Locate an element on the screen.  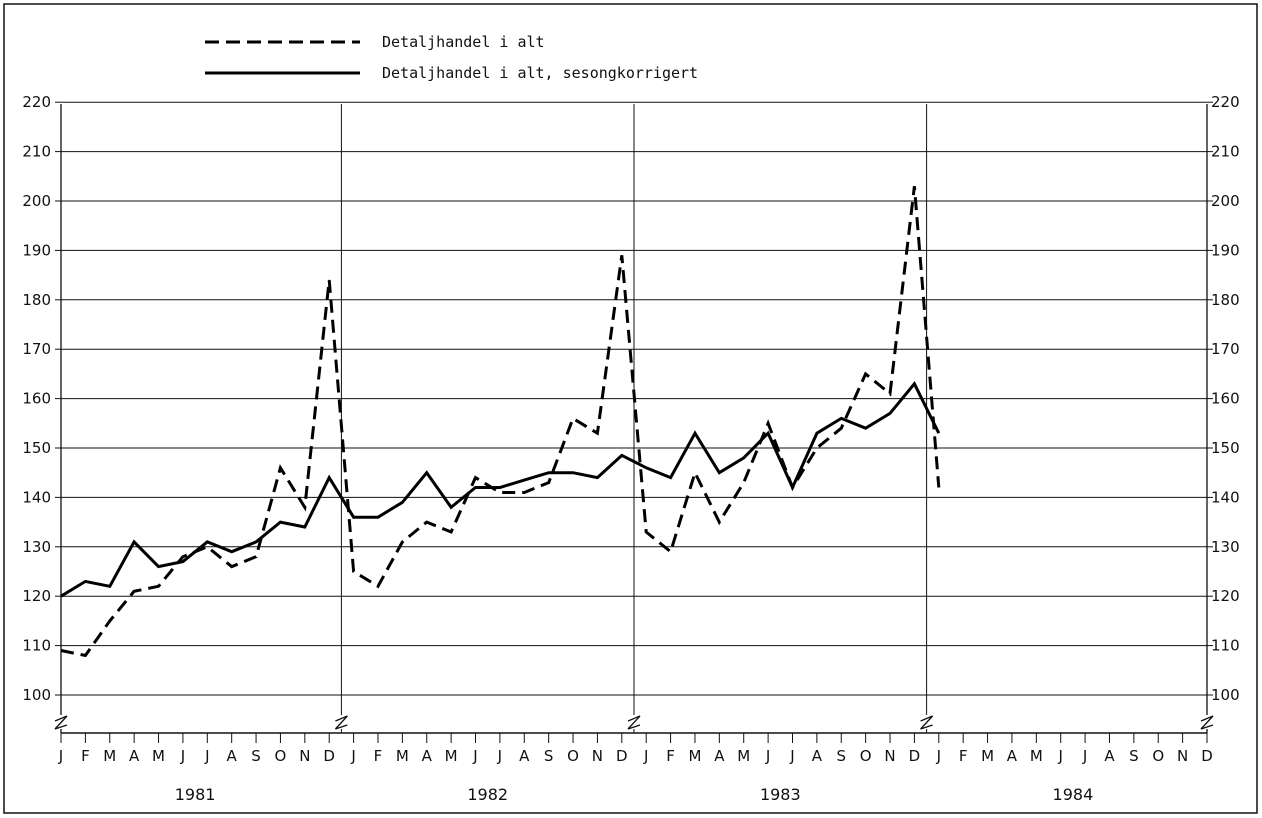
y-tick-label-left: 120 is located at coordinates (36, 596).